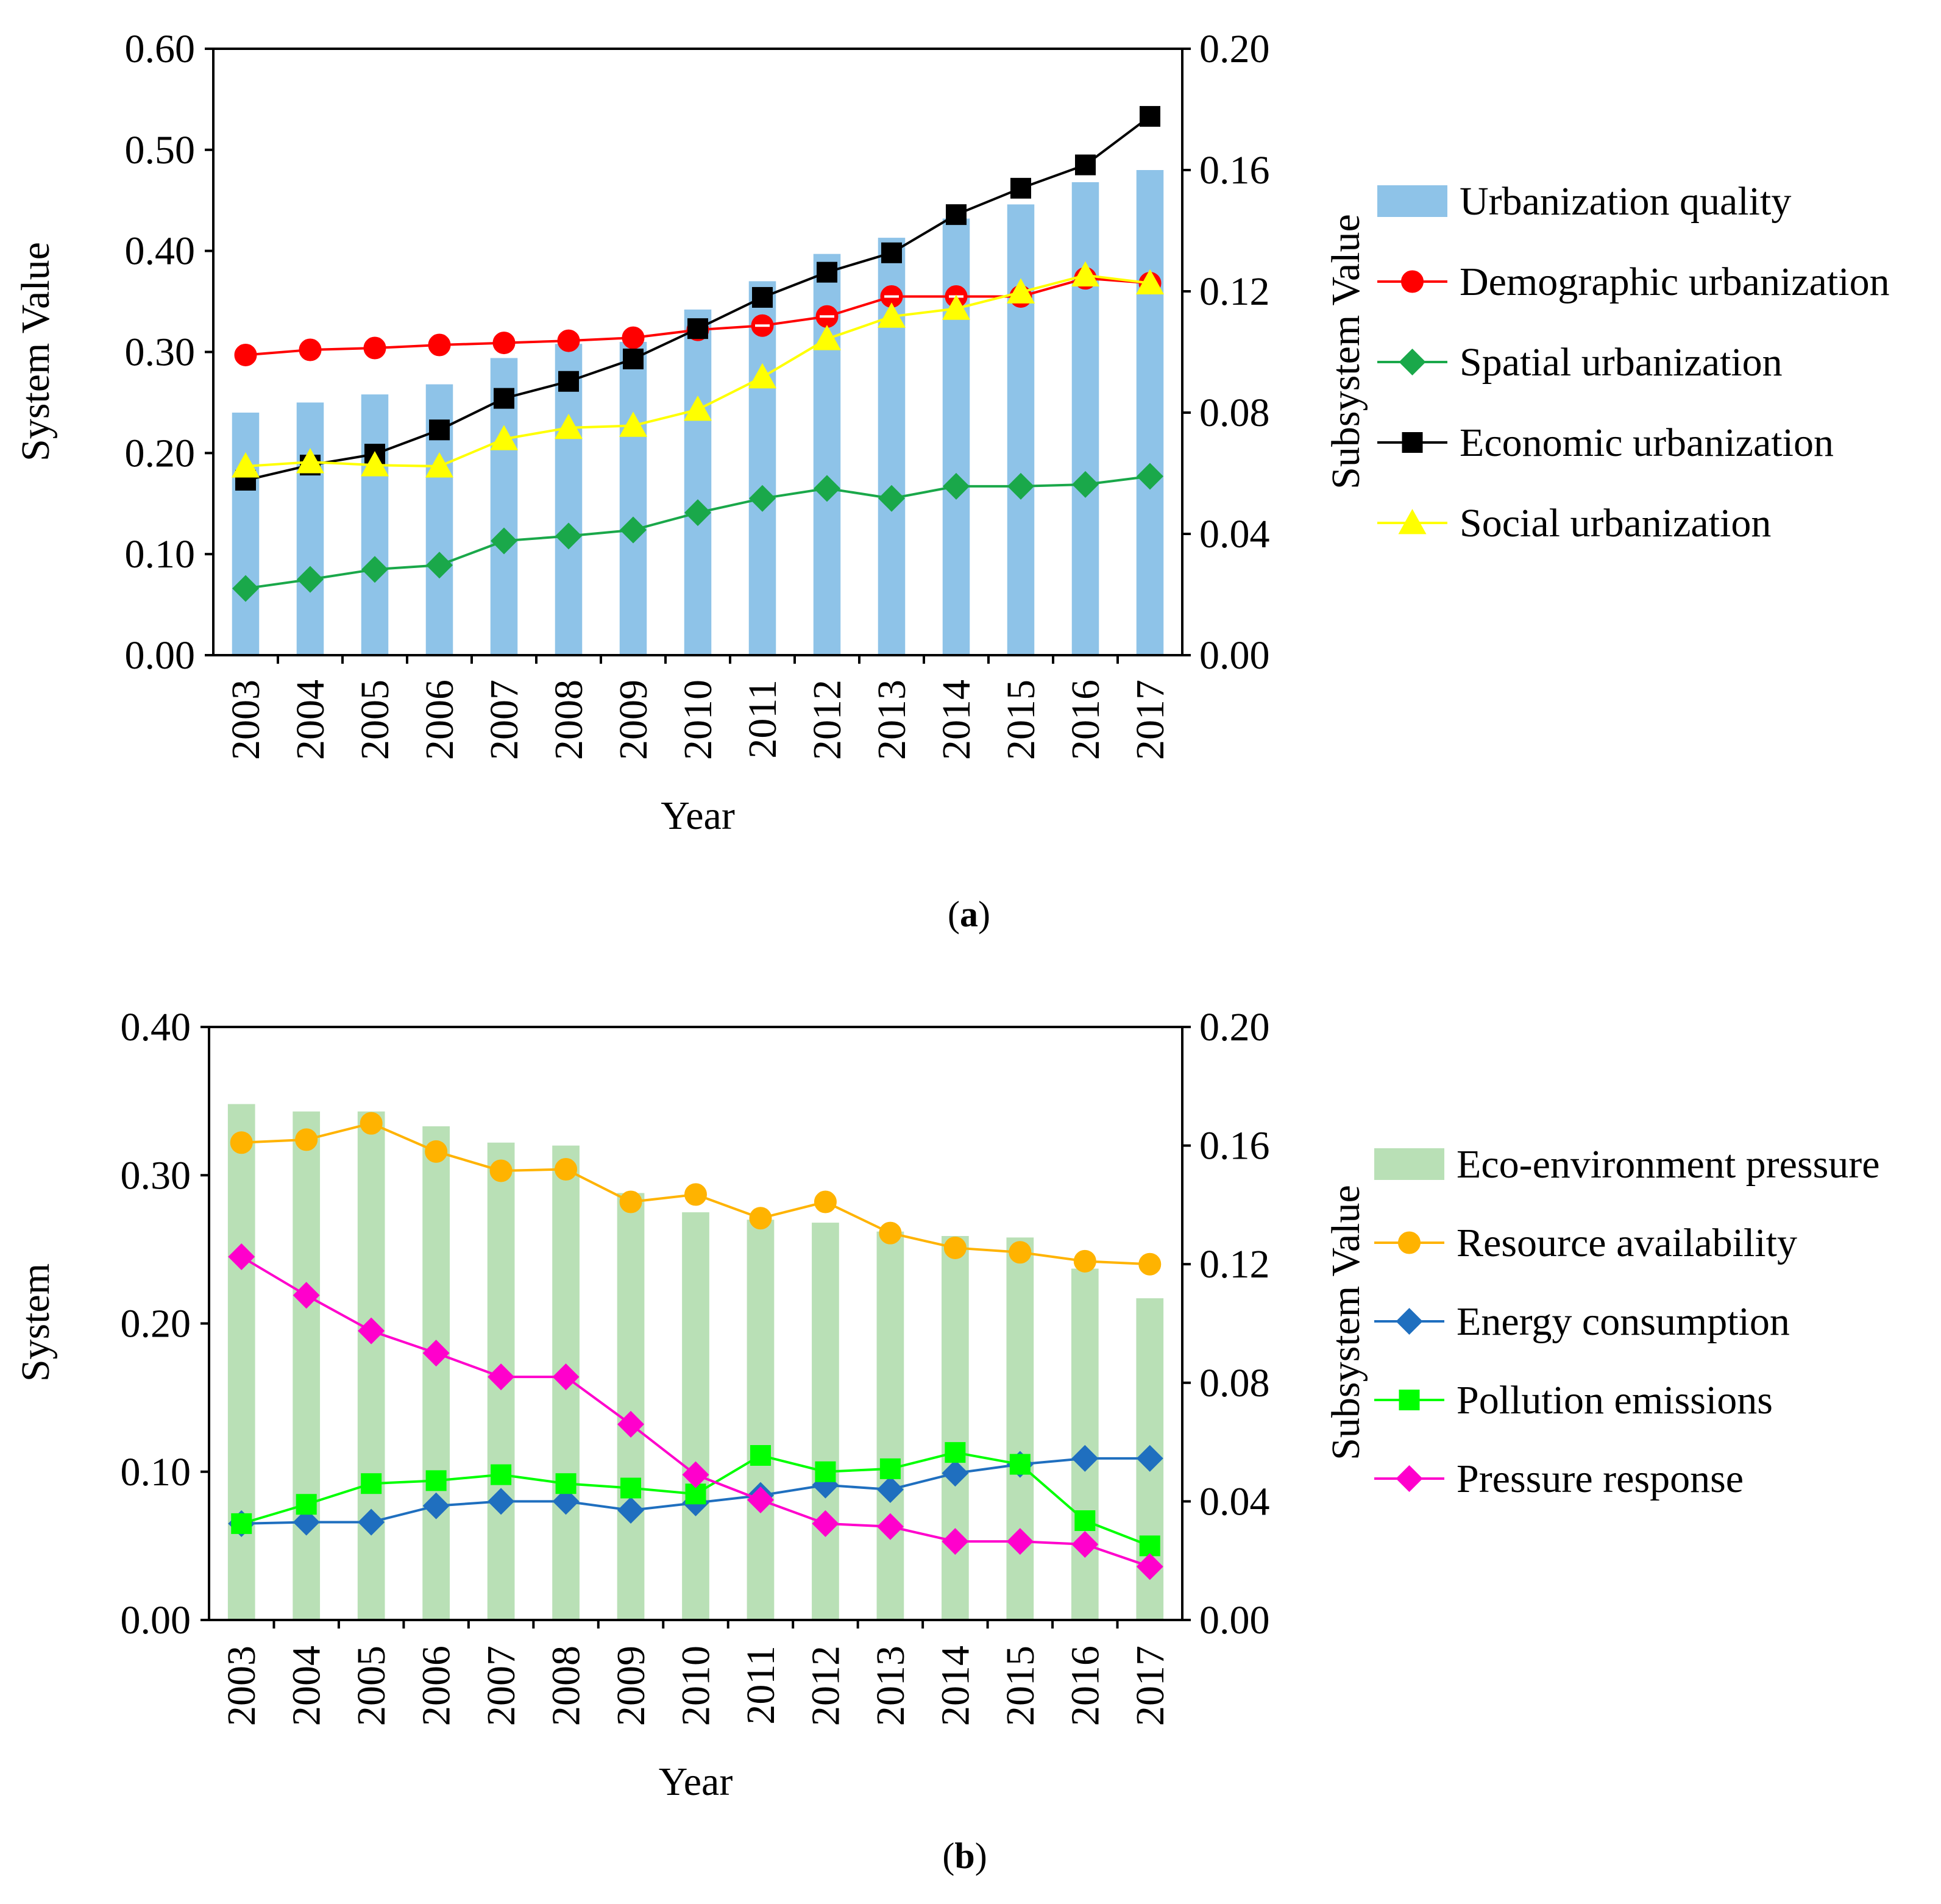 The width and height of the screenshot is (1941, 1904). Describe the element at coordinates (501, 1474) in the screenshot. I see `point-2-2007` at that location.